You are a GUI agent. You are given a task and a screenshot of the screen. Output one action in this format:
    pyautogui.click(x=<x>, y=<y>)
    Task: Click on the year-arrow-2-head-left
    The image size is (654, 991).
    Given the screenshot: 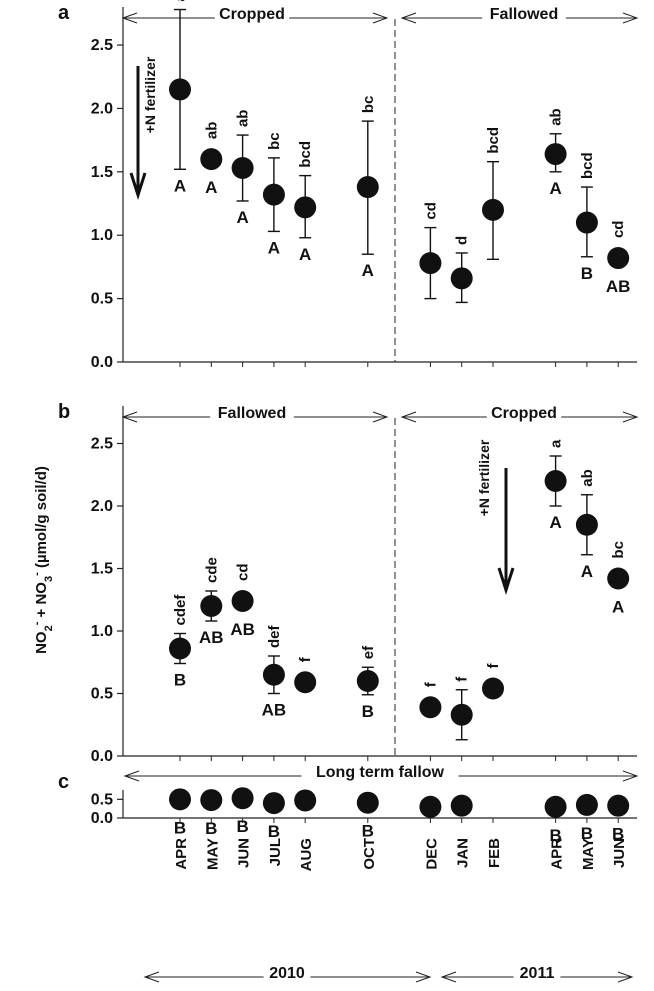 What is the action you would take?
    pyautogui.click(x=448, y=977)
    